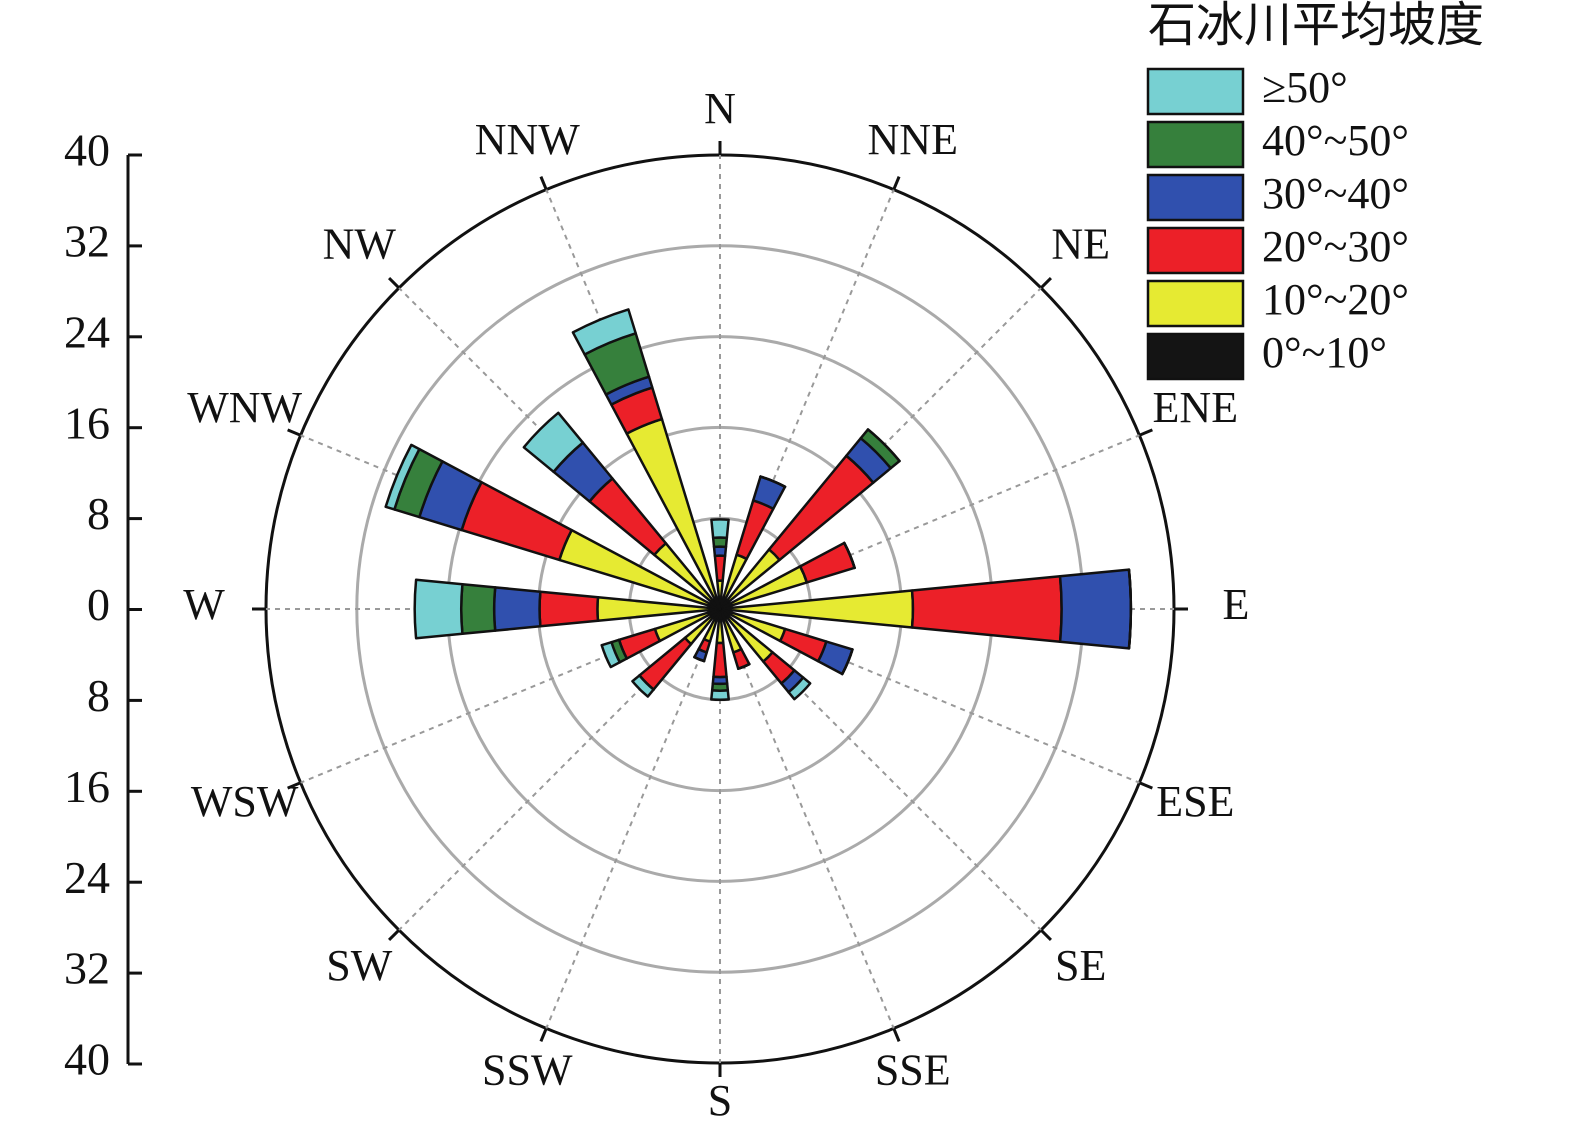  Describe the element at coordinates (913, 1069) in the screenshot. I see `direction-label: SSE` at that location.